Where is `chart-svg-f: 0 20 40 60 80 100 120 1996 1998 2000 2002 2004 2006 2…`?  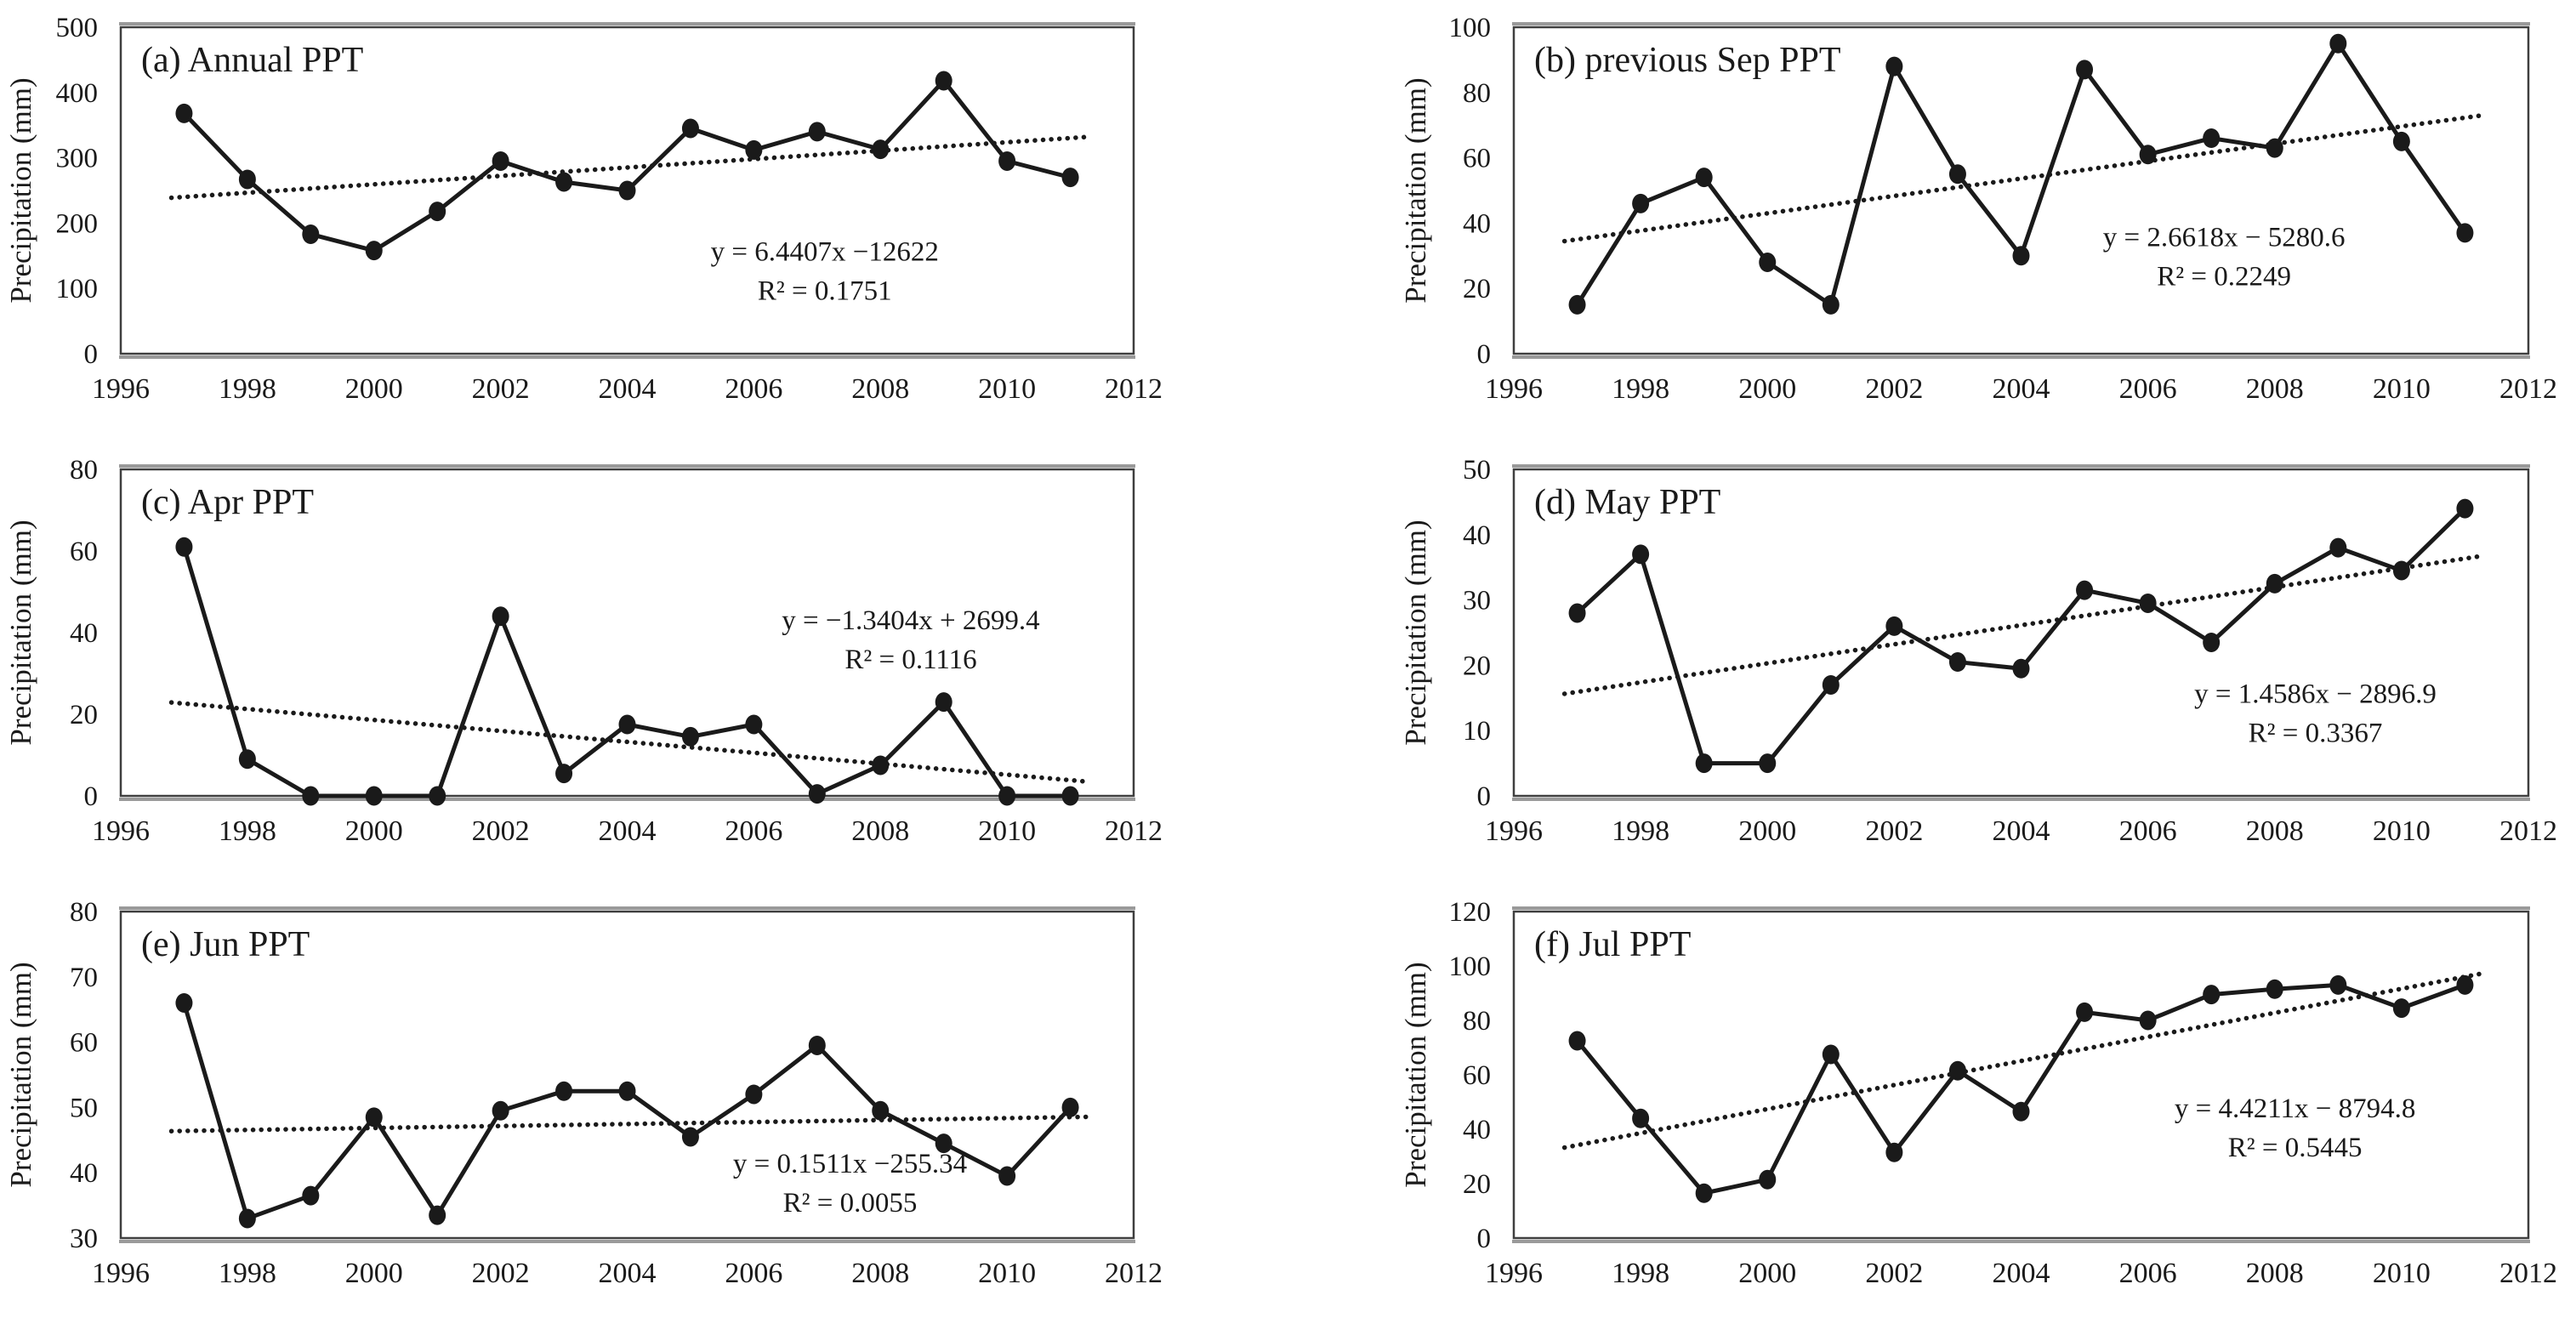 chart-svg-f: 0 20 40 60 80 100 120 1996 1998 2000 2002 2004 2006 2… is located at coordinates (1978, 1093).